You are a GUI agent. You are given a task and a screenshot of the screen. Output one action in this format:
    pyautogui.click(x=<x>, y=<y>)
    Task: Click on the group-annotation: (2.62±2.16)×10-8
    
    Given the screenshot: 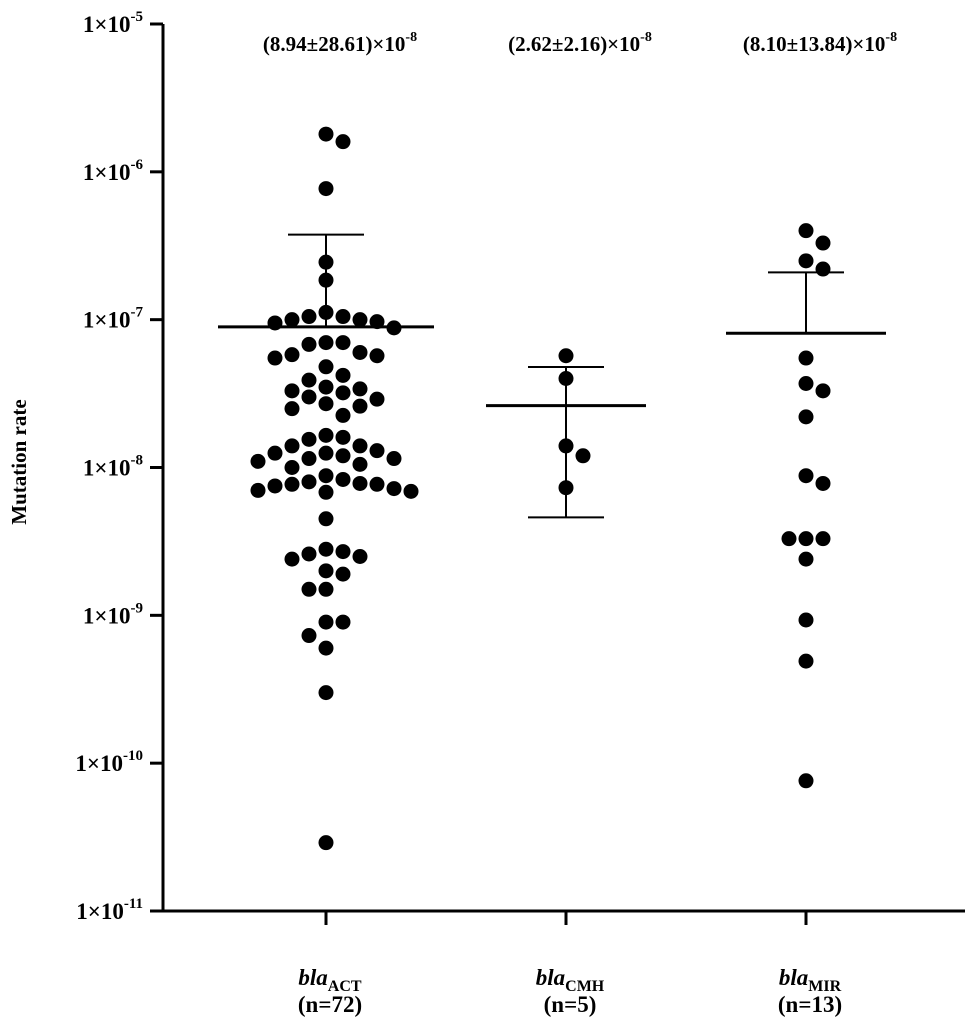 What is the action you would take?
    pyautogui.click(x=580, y=43)
    